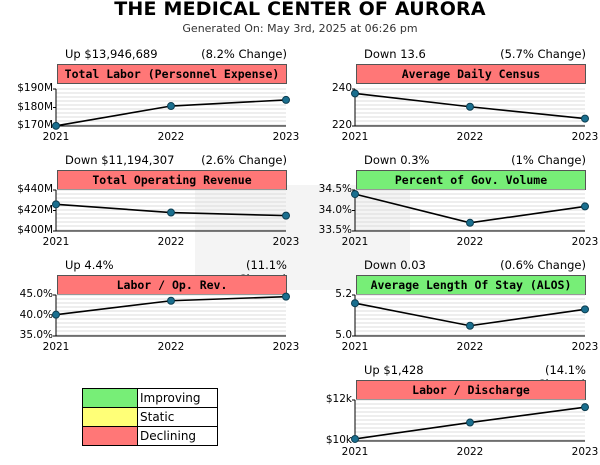  What do you see at coordinates (300, 10) in the screenshot?
I see `report-title: THE MEDICAL CENTER OF AURORA` at bounding box center [300, 10].